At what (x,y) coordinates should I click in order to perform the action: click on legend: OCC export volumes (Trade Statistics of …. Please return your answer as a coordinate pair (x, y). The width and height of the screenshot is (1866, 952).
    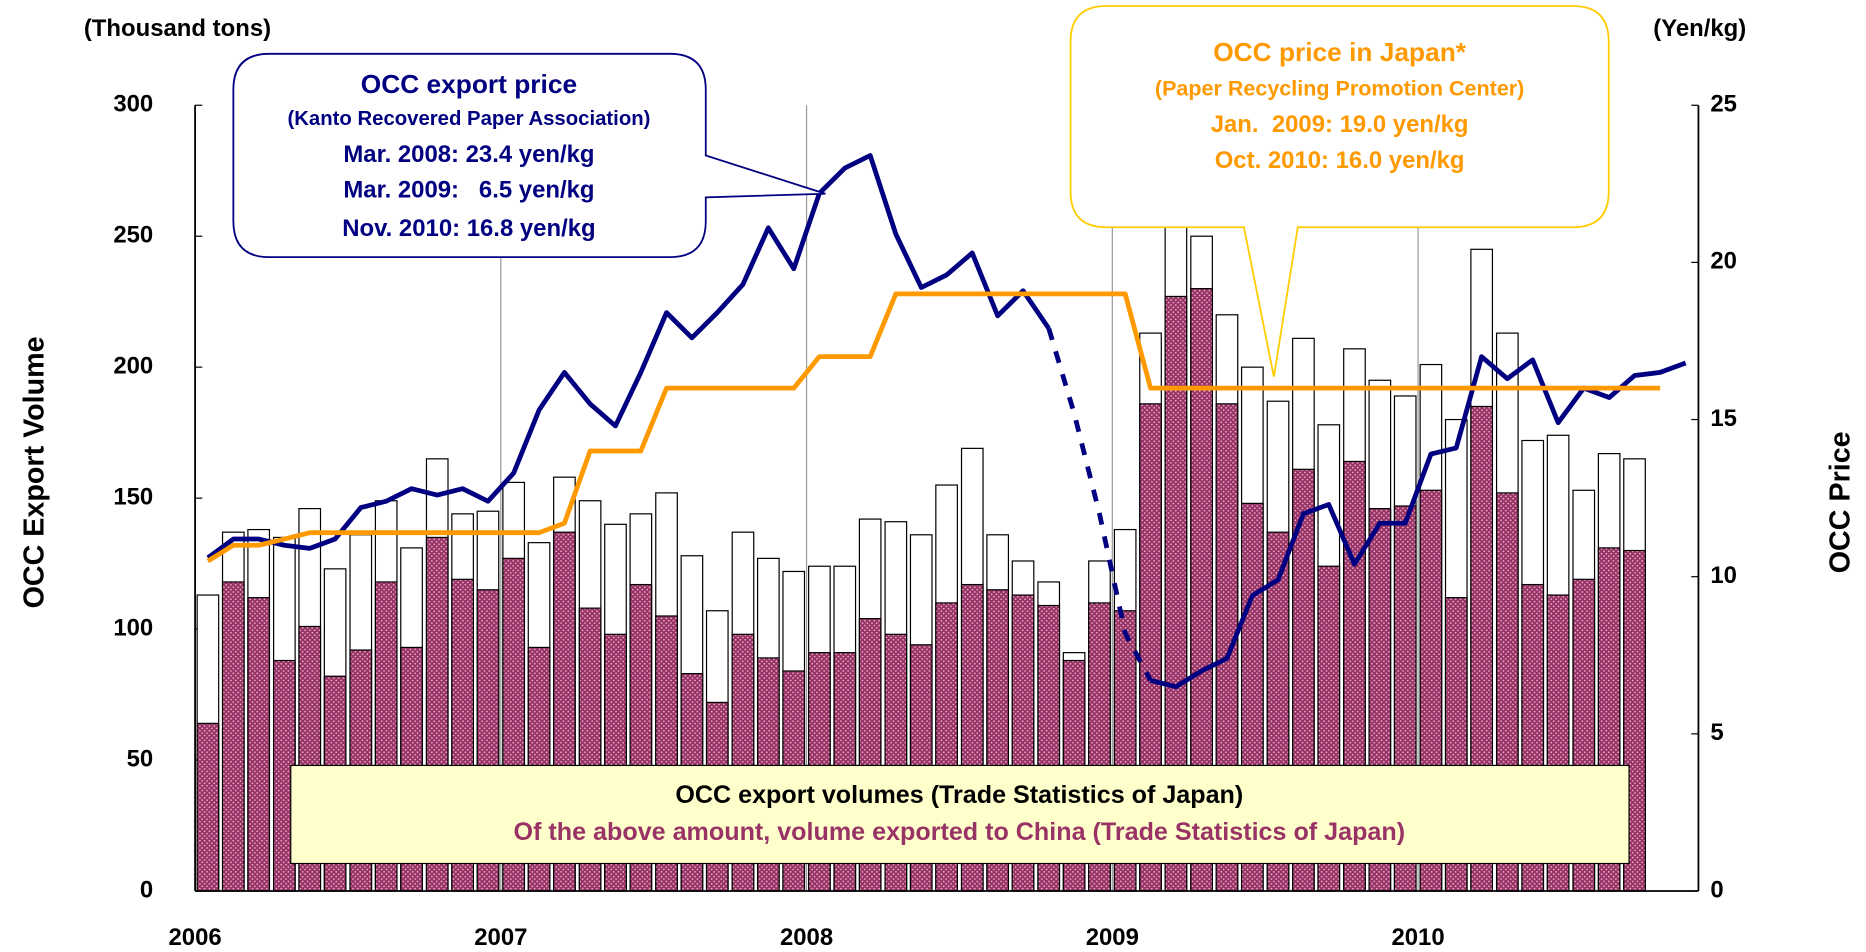
    Looking at the image, I should click on (960, 813).